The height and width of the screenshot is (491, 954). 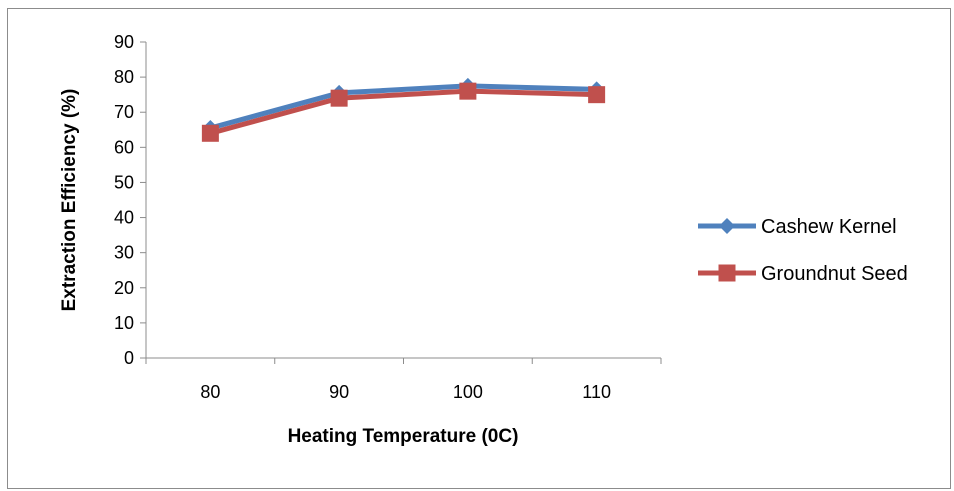 What do you see at coordinates (124, 42) in the screenshot?
I see `y-tick-label: 90` at bounding box center [124, 42].